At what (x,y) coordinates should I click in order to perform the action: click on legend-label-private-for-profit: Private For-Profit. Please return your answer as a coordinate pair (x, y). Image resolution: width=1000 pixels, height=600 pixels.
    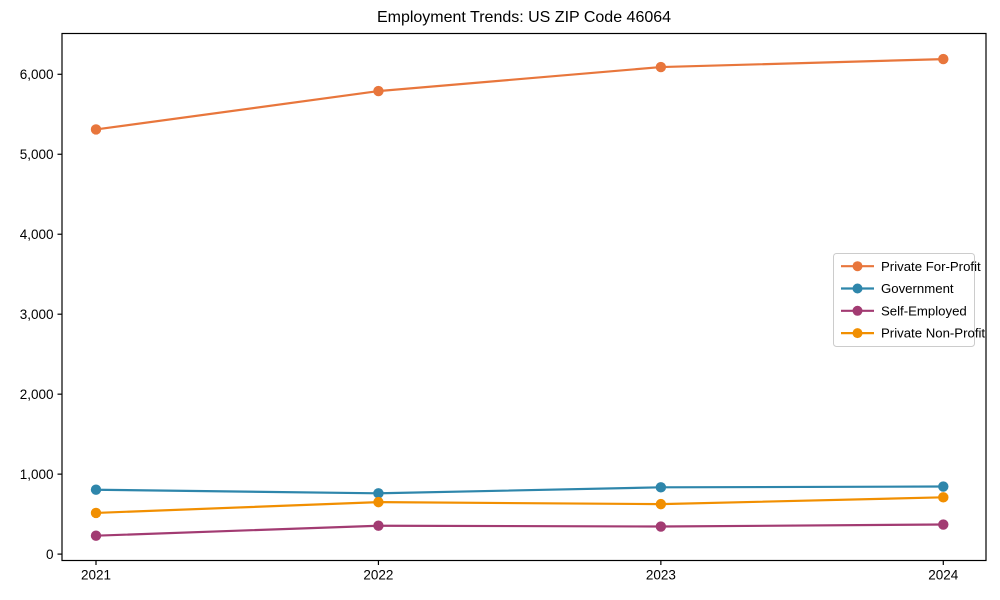
    Looking at the image, I should click on (931, 266).